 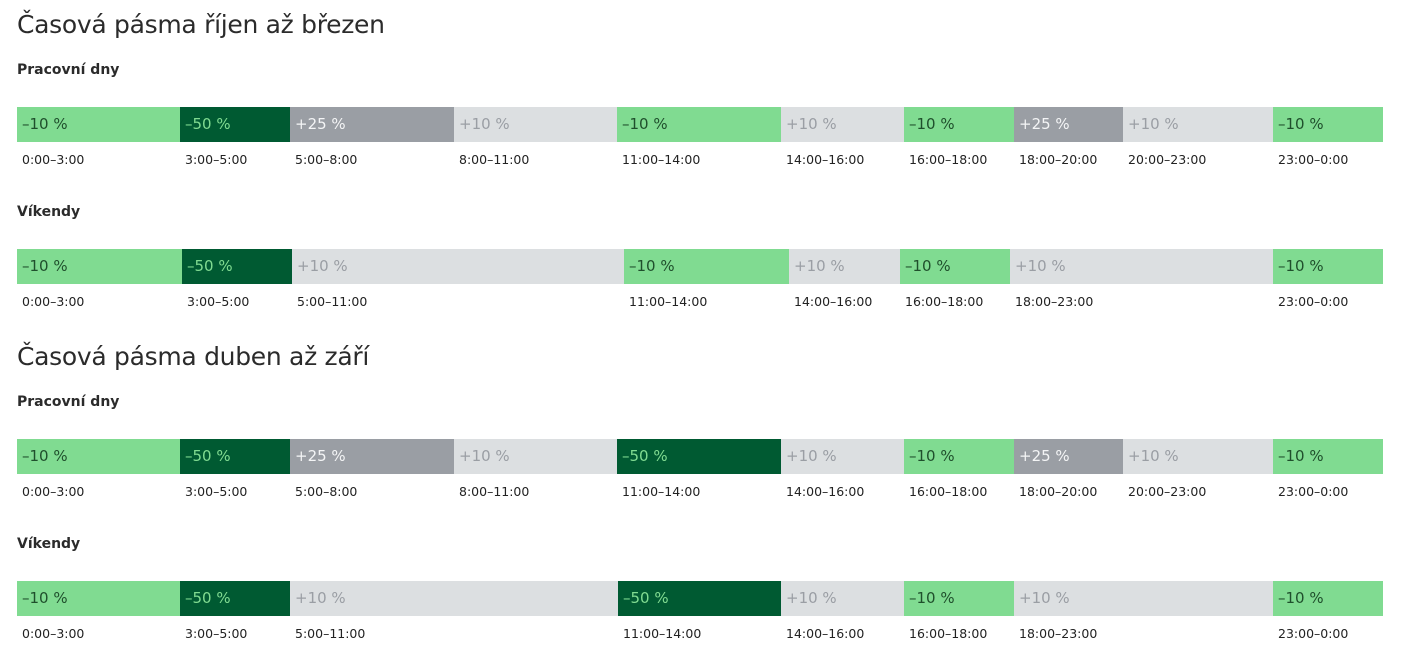 I want to click on time-segment: +25 % 5:00–8:00, so click(x=372, y=469).